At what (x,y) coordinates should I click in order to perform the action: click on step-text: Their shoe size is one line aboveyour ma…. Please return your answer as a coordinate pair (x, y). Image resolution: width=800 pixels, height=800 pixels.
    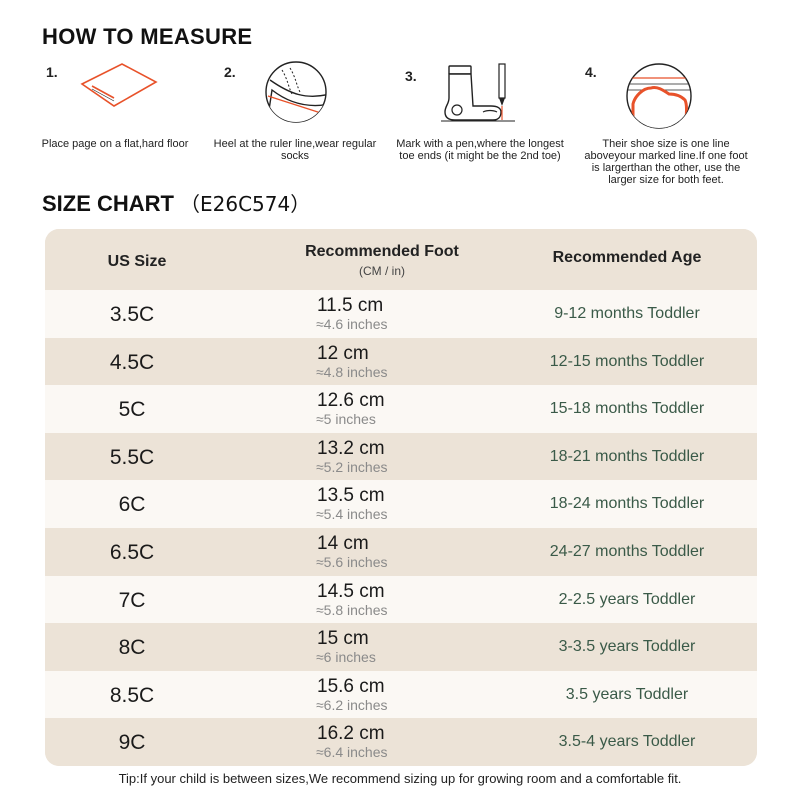
    Looking at the image, I should click on (666, 162).